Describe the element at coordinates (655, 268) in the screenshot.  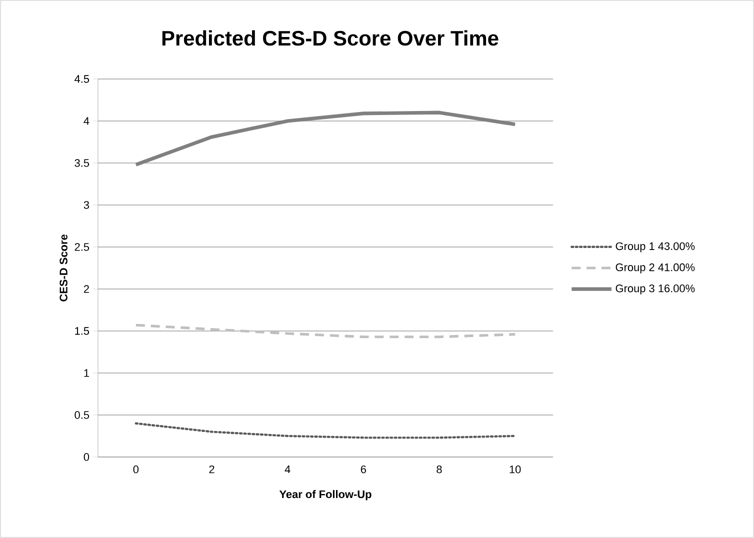
I see `legend-label: Group 2 41.00%` at that location.